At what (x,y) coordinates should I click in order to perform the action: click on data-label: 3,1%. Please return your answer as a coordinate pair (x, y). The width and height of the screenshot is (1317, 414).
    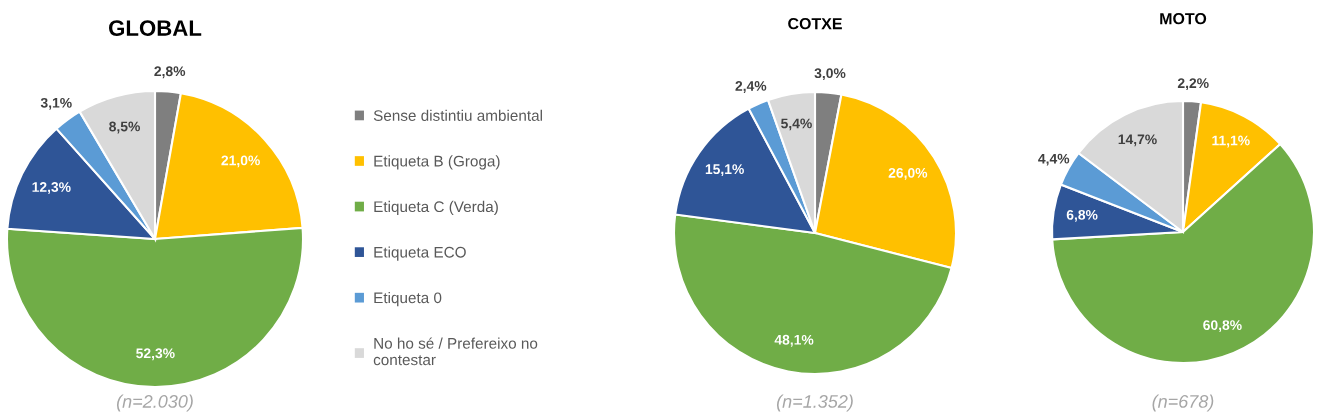
    Looking at the image, I should click on (56, 103).